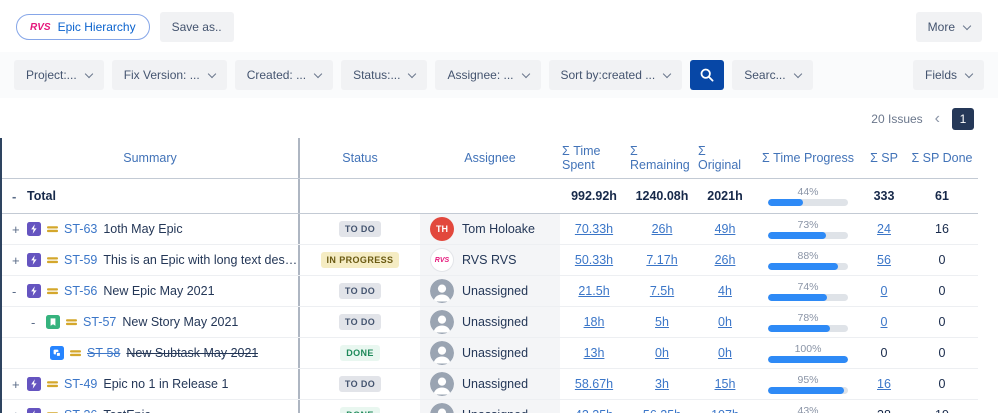 This screenshot has width=998, height=413. Describe the element at coordinates (808, 349) in the screenshot. I see `progress-percent-label: 100%` at that location.